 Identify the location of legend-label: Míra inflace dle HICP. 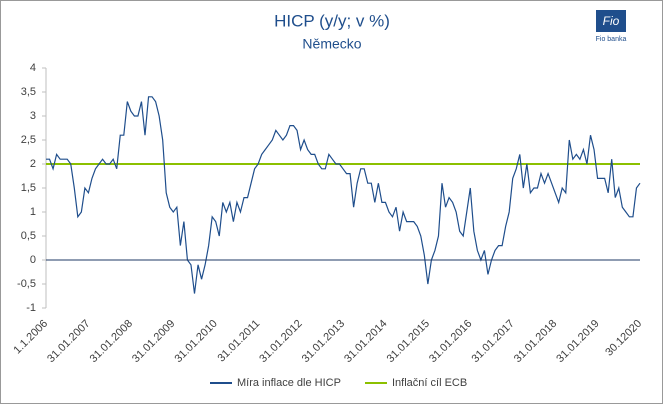
(289, 383).